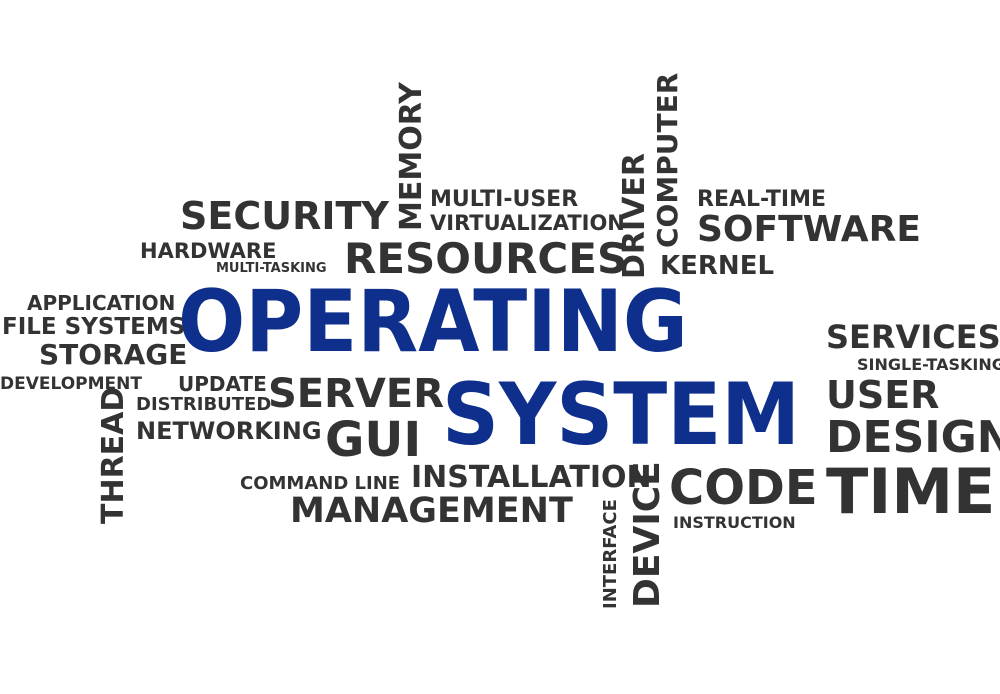  What do you see at coordinates (229, 431) in the screenshot?
I see `word-networking: NETWORKING` at bounding box center [229, 431].